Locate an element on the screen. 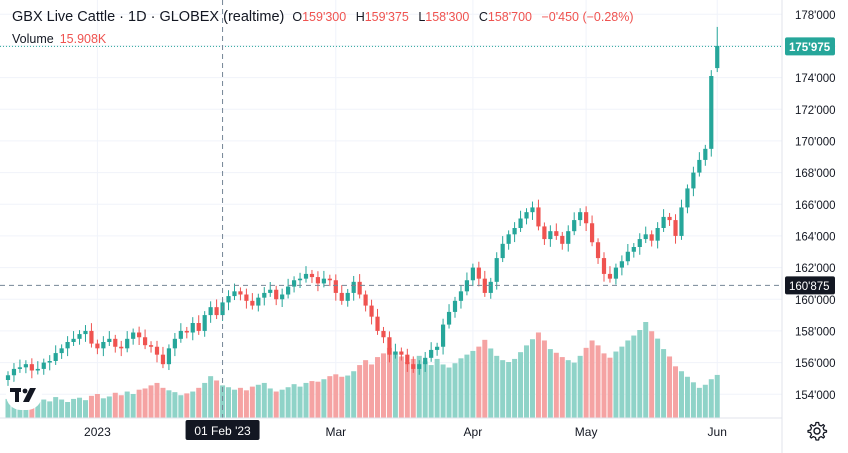 This screenshot has height=453, width=848. open-value: 159'300 is located at coordinates (324, 17).